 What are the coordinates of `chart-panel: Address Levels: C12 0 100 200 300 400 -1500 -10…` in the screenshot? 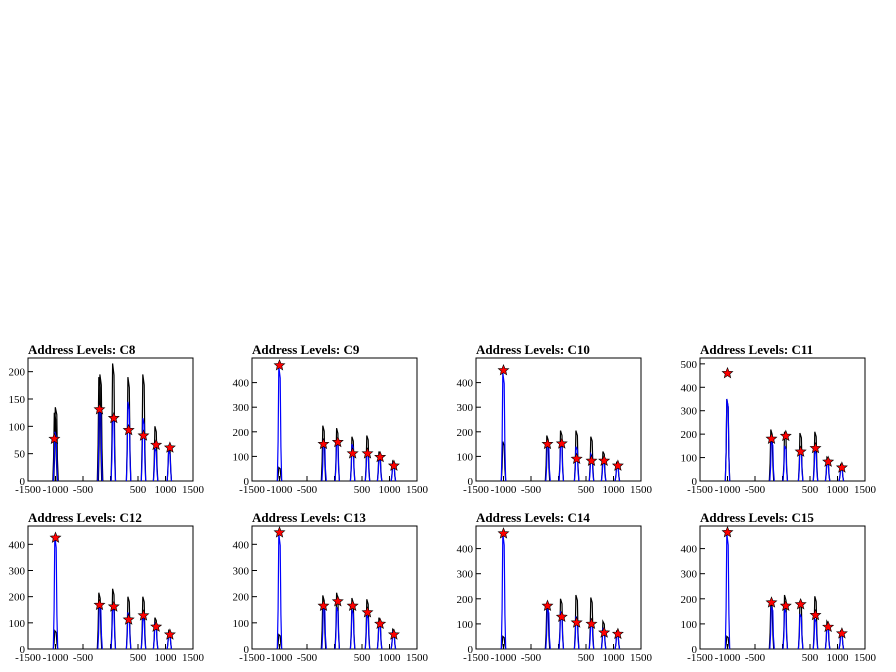 It's located at (107, 587).